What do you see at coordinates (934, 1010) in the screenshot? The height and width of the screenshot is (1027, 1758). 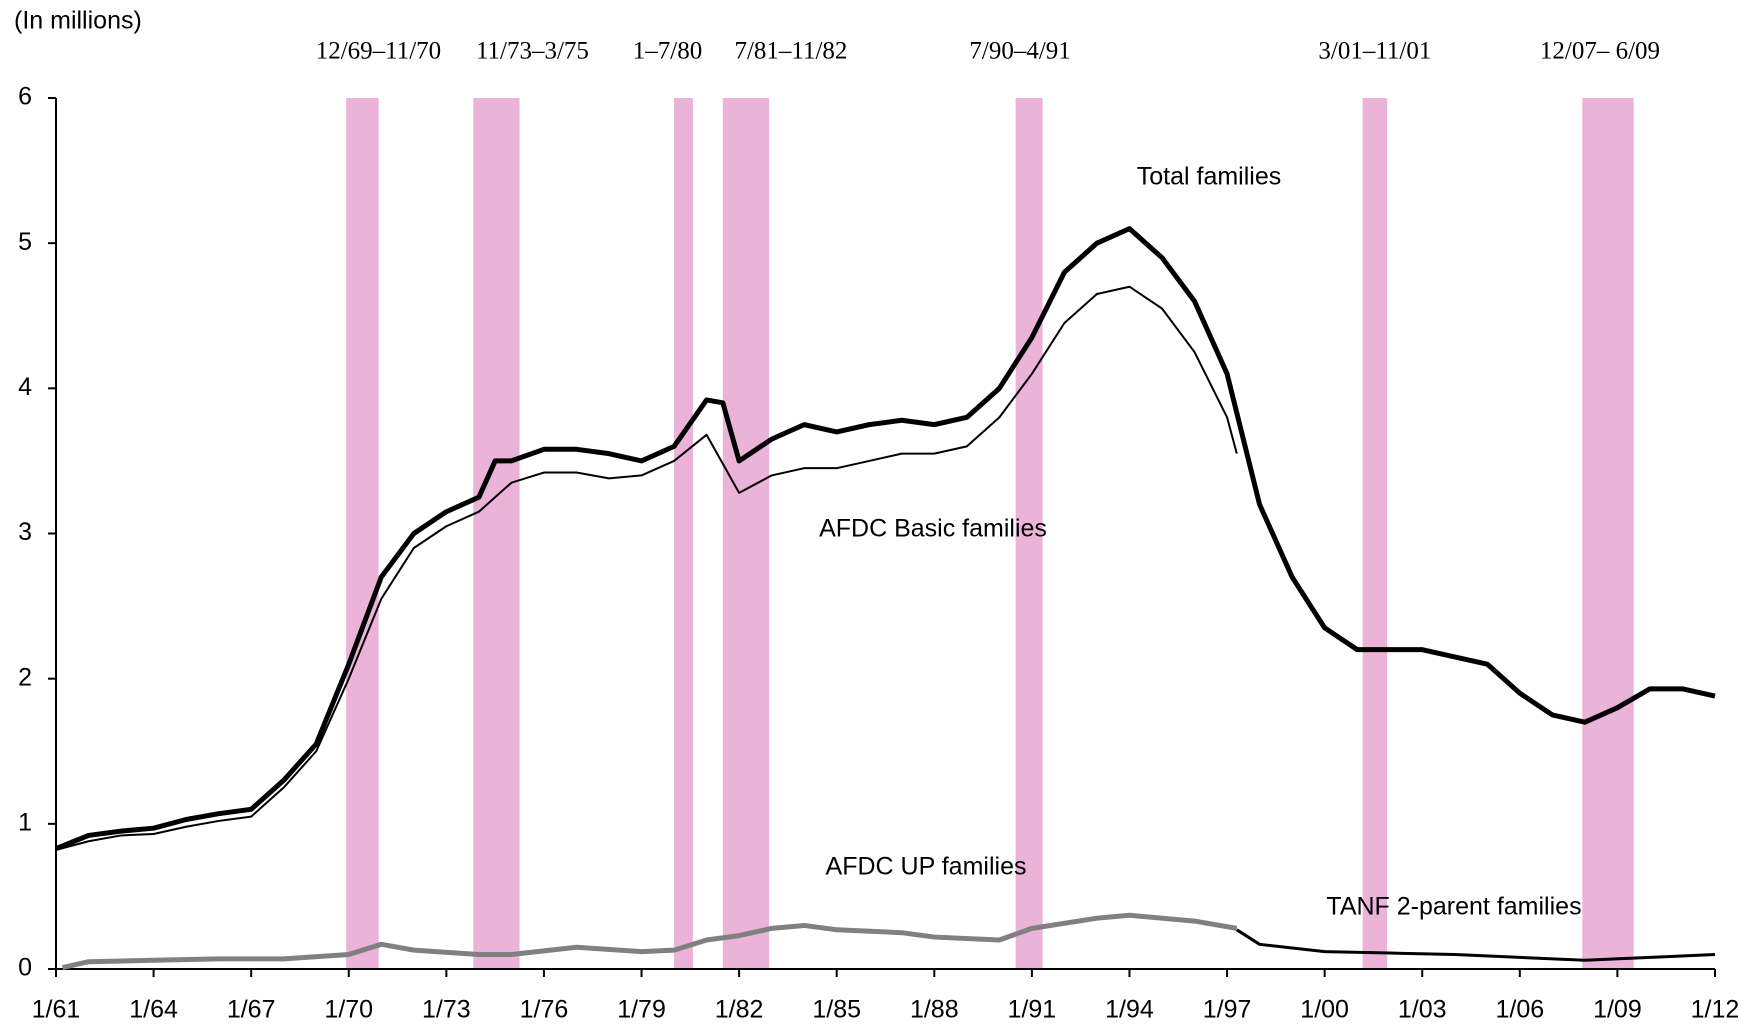 I see `x-tick-label: 1/88` at bounding box center [934, 1010].